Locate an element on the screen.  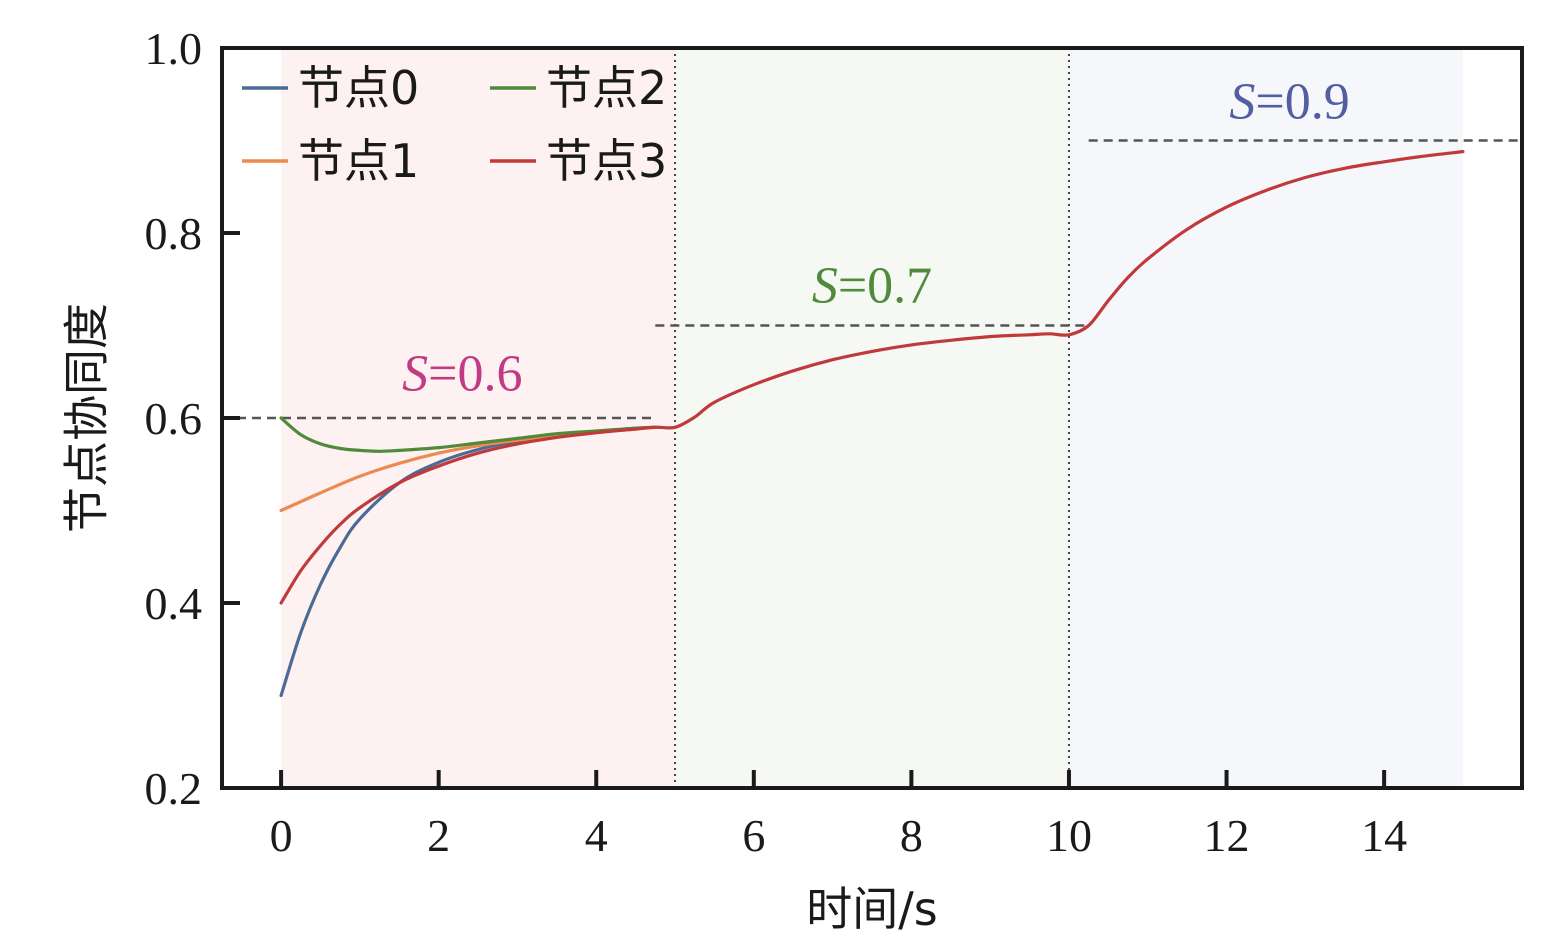
y-tick-label: 0.4 is located at coordinates (174, 603).